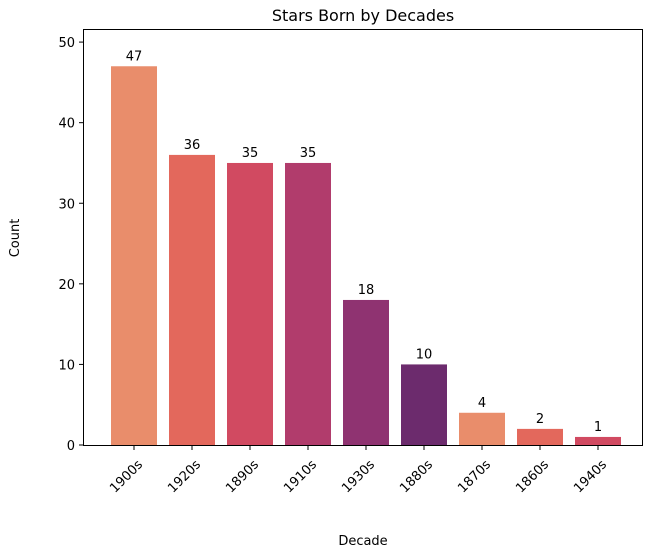 The width and height of the screenshot is (669, 554). Describe the element at coordinates (66, 285) in the screenshot. I see `y-tick-label: 20` at that location.